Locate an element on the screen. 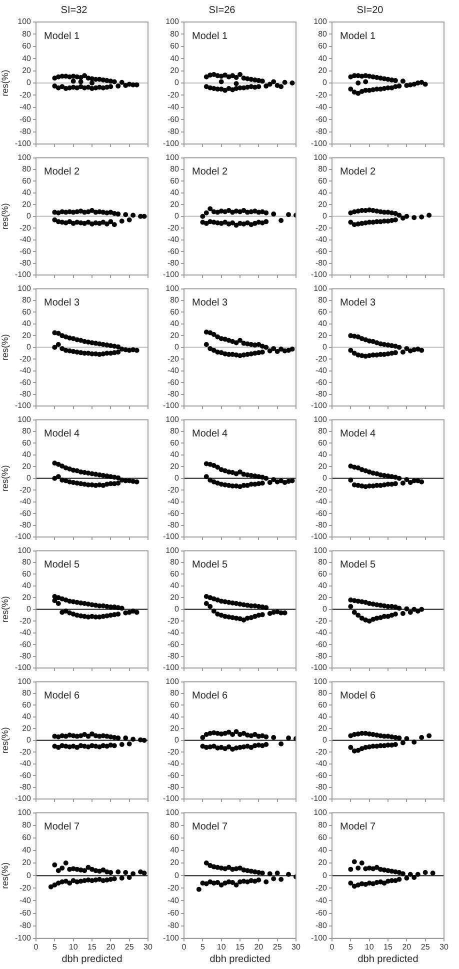 This screenshot has width=459, height=969. annotation: Model 6 is located at coordinates (210, 696).